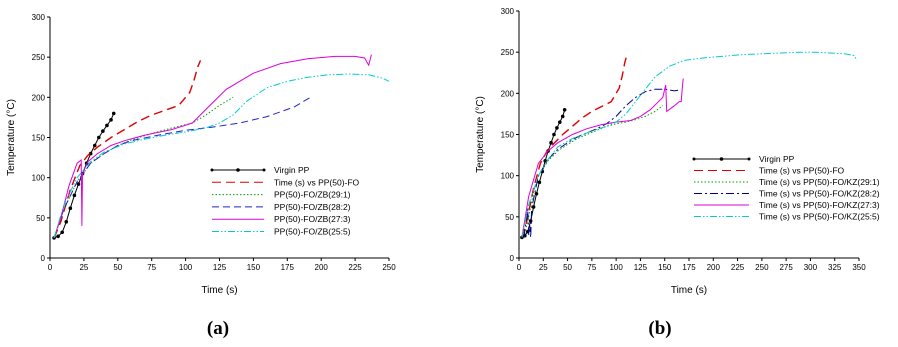 The image size is (898, 347). Describe the element at coordinates (218, 328) in the screenshot. I see `panel-label: (a)` at that location.